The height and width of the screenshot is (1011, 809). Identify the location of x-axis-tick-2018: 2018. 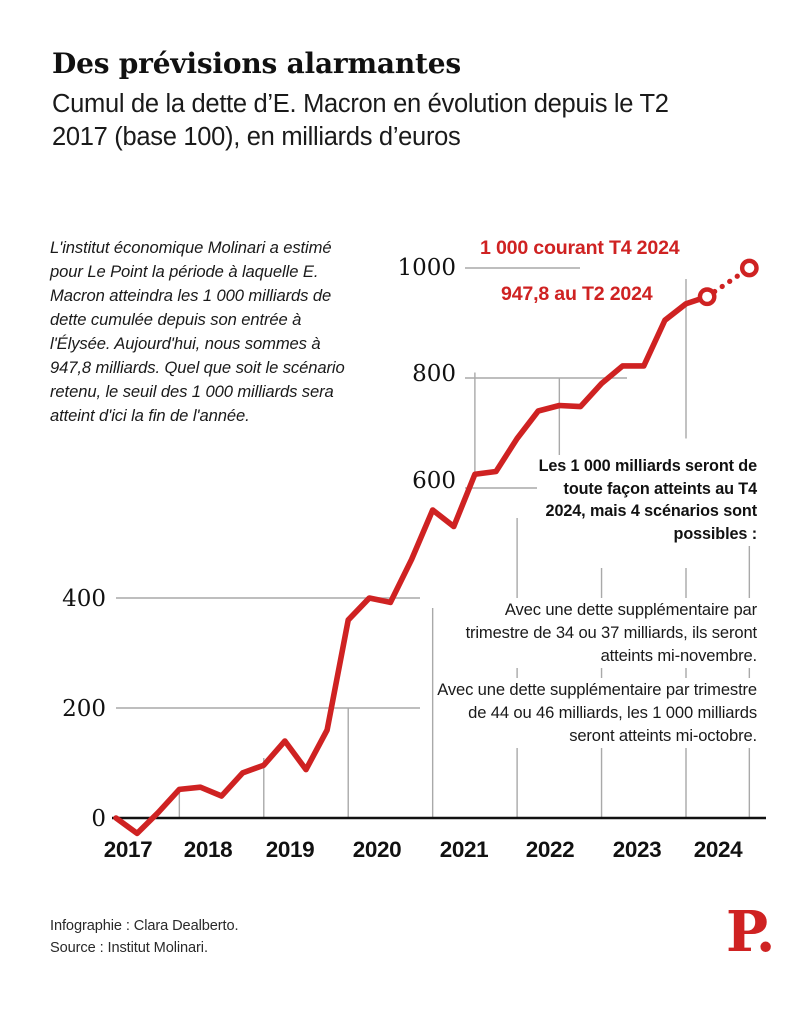
(208, 849).